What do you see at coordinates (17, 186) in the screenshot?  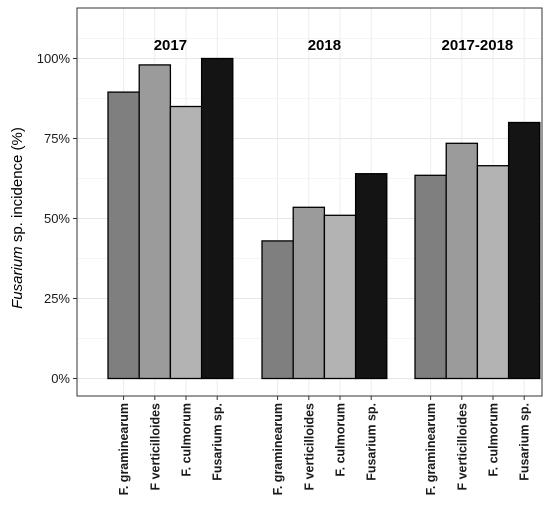 I see `y-axis-label-rest: sp. incidence (%)` at bounding box center [17, 186].